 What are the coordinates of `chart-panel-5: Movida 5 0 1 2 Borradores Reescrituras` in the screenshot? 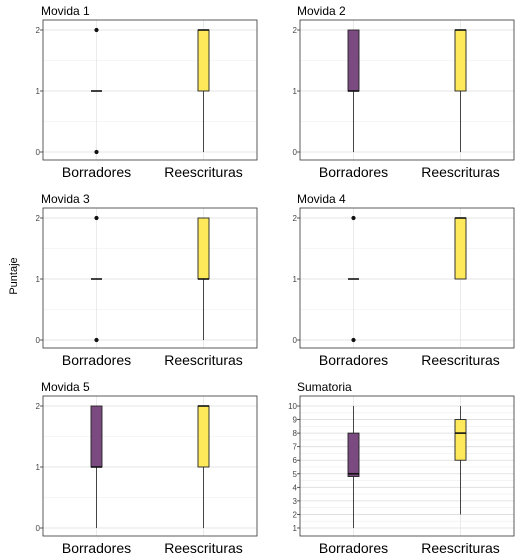 It's located at (147, 468).